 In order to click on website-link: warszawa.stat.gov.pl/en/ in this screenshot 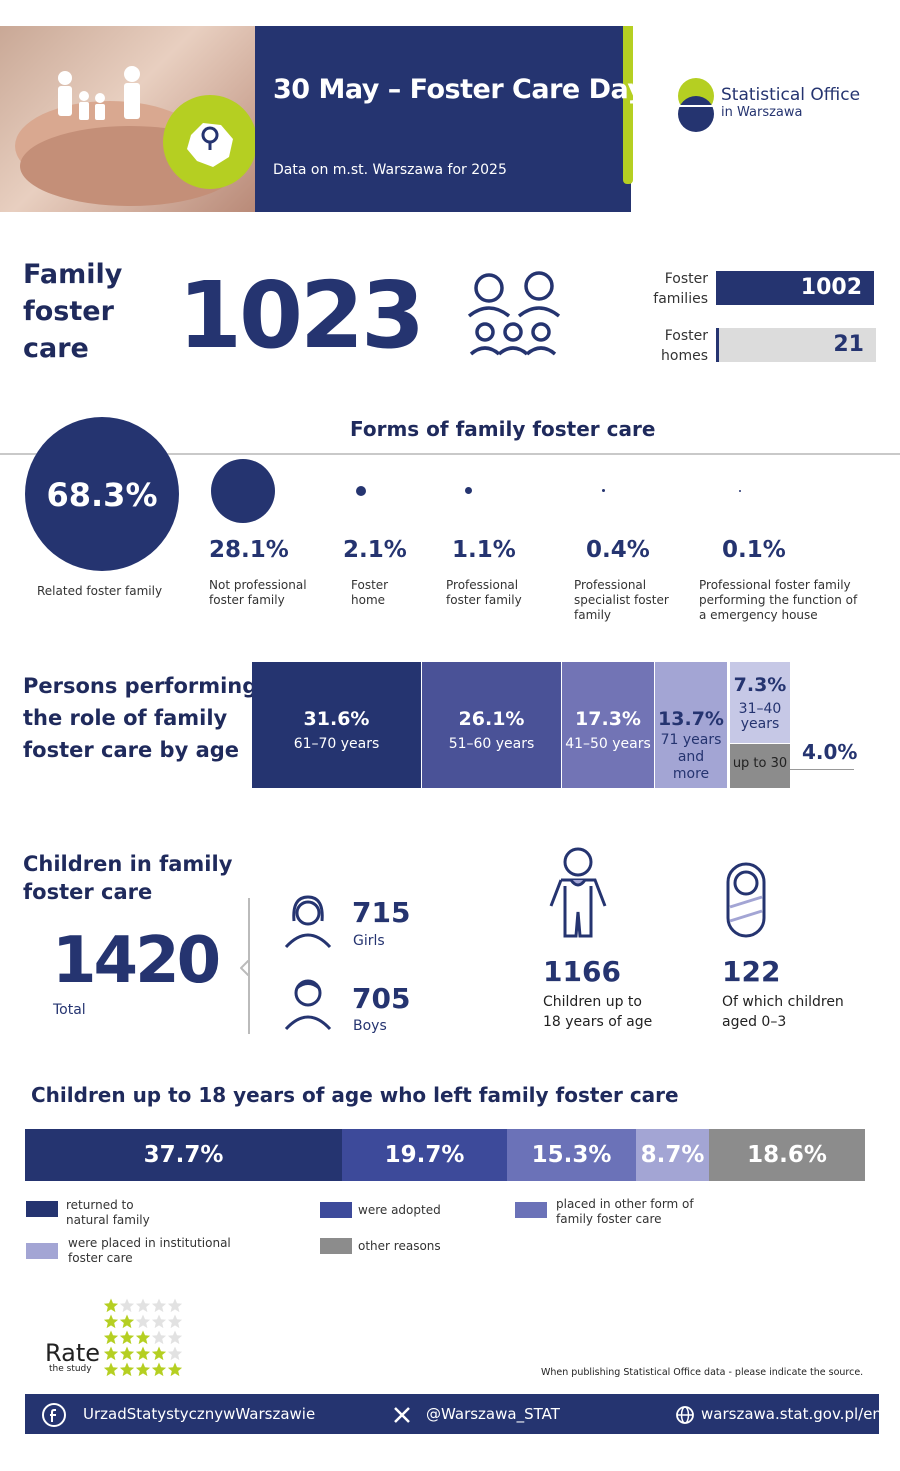, I will do `click(794, 1414)`.